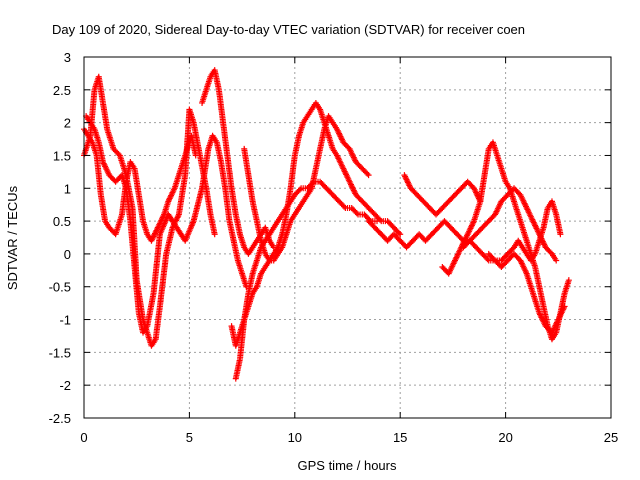  I want to click on series-s10, so click(505, 241).